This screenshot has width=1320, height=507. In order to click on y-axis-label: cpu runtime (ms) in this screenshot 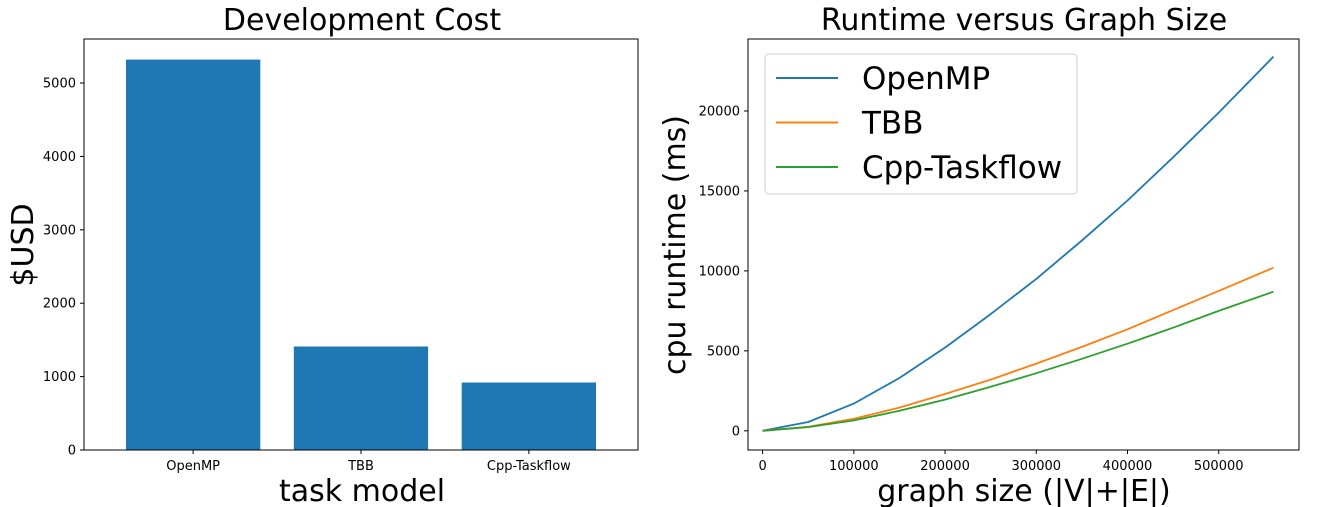, I will do `click(675, 245)`.